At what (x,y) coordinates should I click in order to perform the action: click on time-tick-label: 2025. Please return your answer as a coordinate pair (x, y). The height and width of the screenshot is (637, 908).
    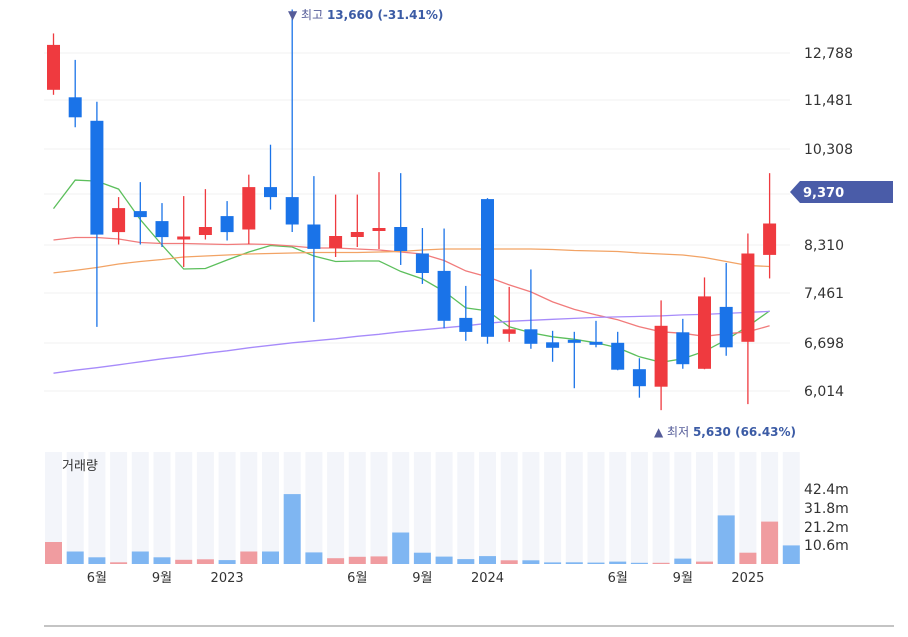
    Looking at the image, I should click on (747, 578).